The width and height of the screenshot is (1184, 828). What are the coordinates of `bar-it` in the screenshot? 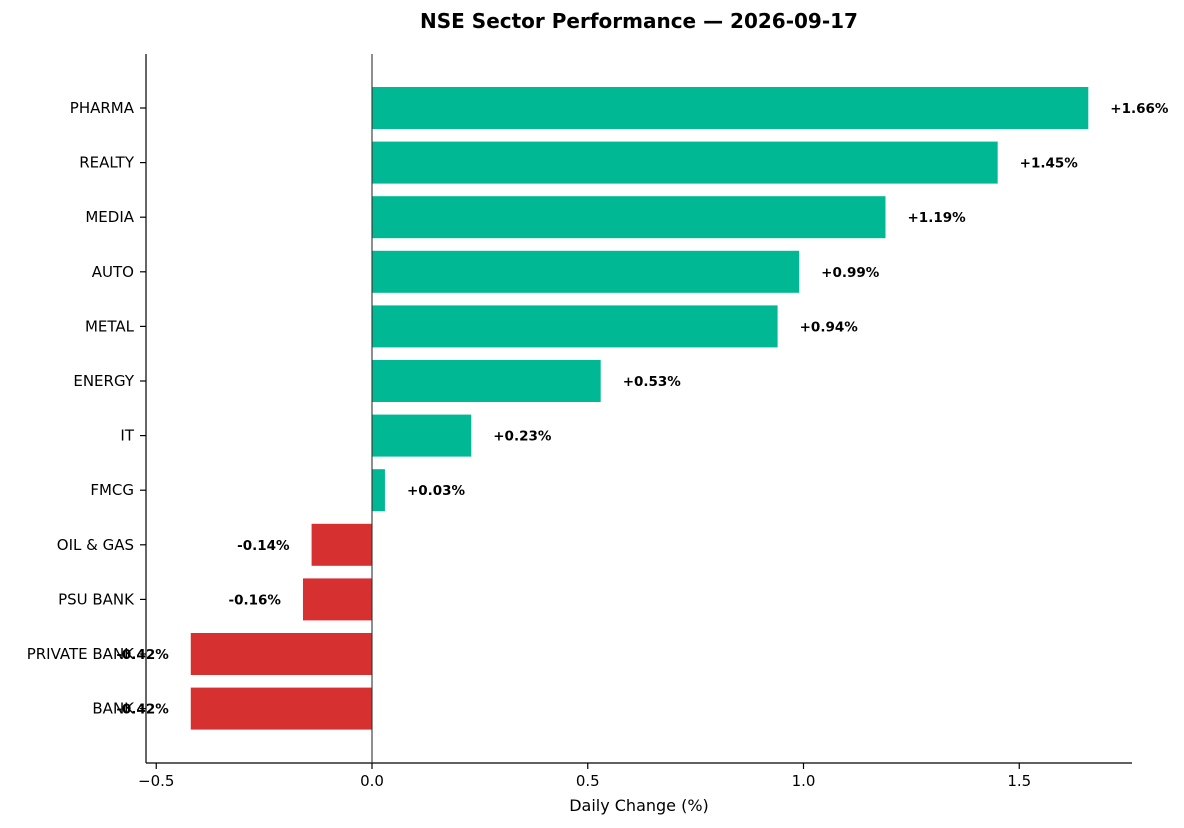 It's located at (422, 435).